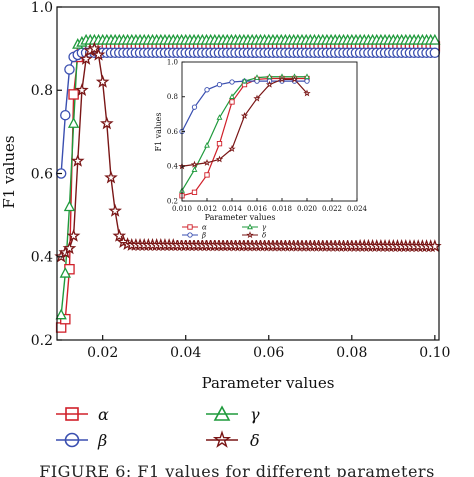 The width and height of the screenshot is (474, 477). What do you see at coordinates (42, 341) in the screenshot?
I see `main-y-tick-label: 0.2` at bounding box center [42, 341].